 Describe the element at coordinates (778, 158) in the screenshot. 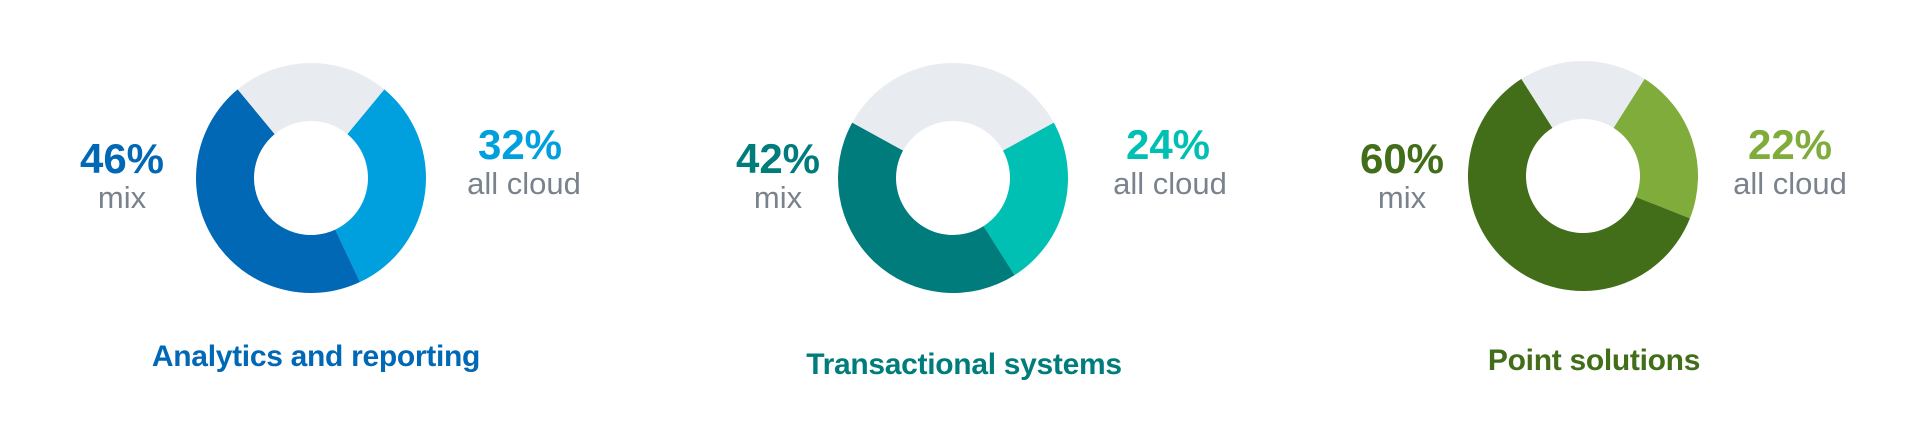

I see `mix-value: 42%` at that location.